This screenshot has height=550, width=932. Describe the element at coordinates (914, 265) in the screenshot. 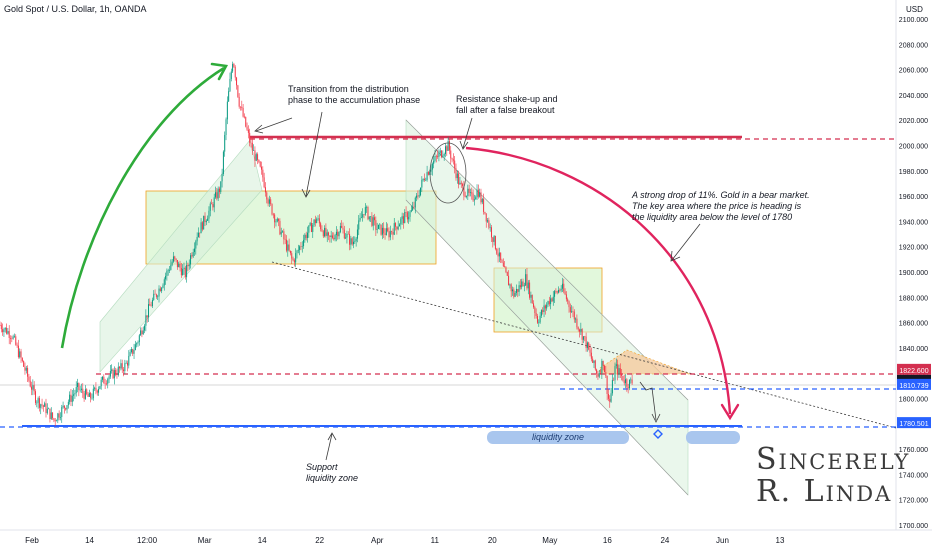

I see `price-scale` at that location.